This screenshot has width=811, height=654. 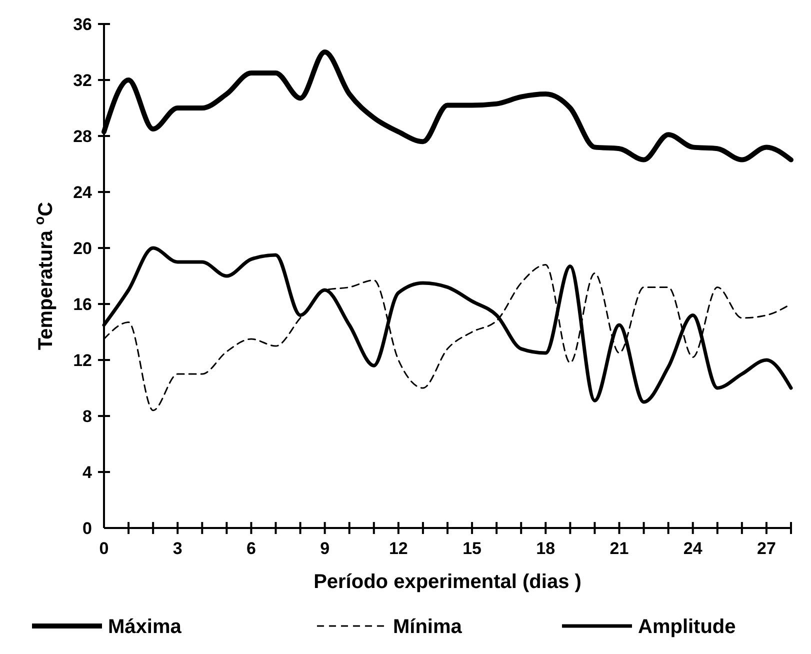 What do you see at coordinates (104, 548) in the screenshot?
I see `x-tick-label: 0` at bounding box center [104, 548].